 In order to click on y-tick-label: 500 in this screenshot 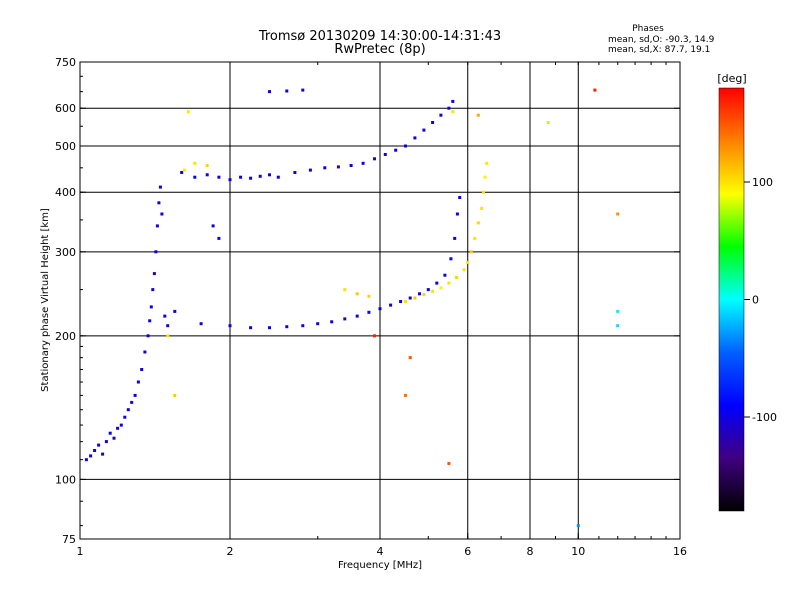, I will do `click(65, 146)`.